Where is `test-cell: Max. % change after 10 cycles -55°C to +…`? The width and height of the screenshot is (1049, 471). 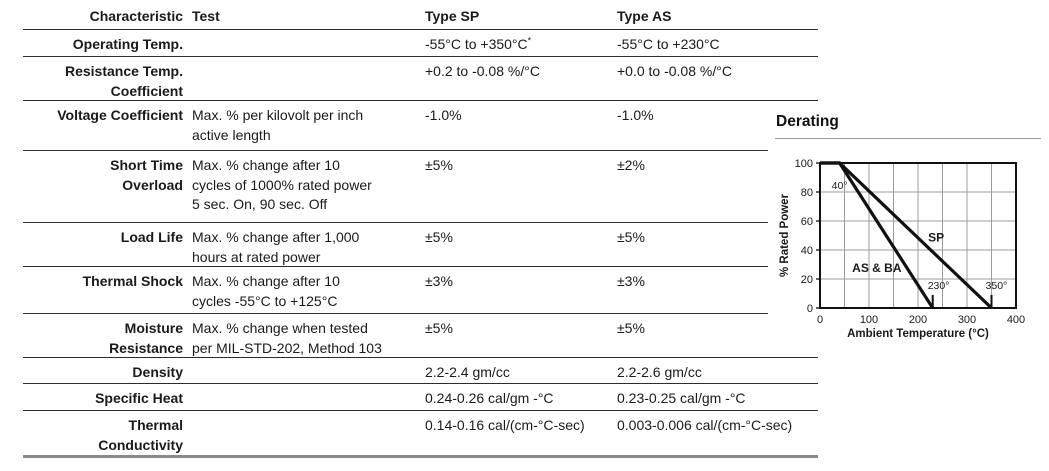
test-cell: Max. % change after 10 cycles -55°C to +… is located at coordinates (266, 291).